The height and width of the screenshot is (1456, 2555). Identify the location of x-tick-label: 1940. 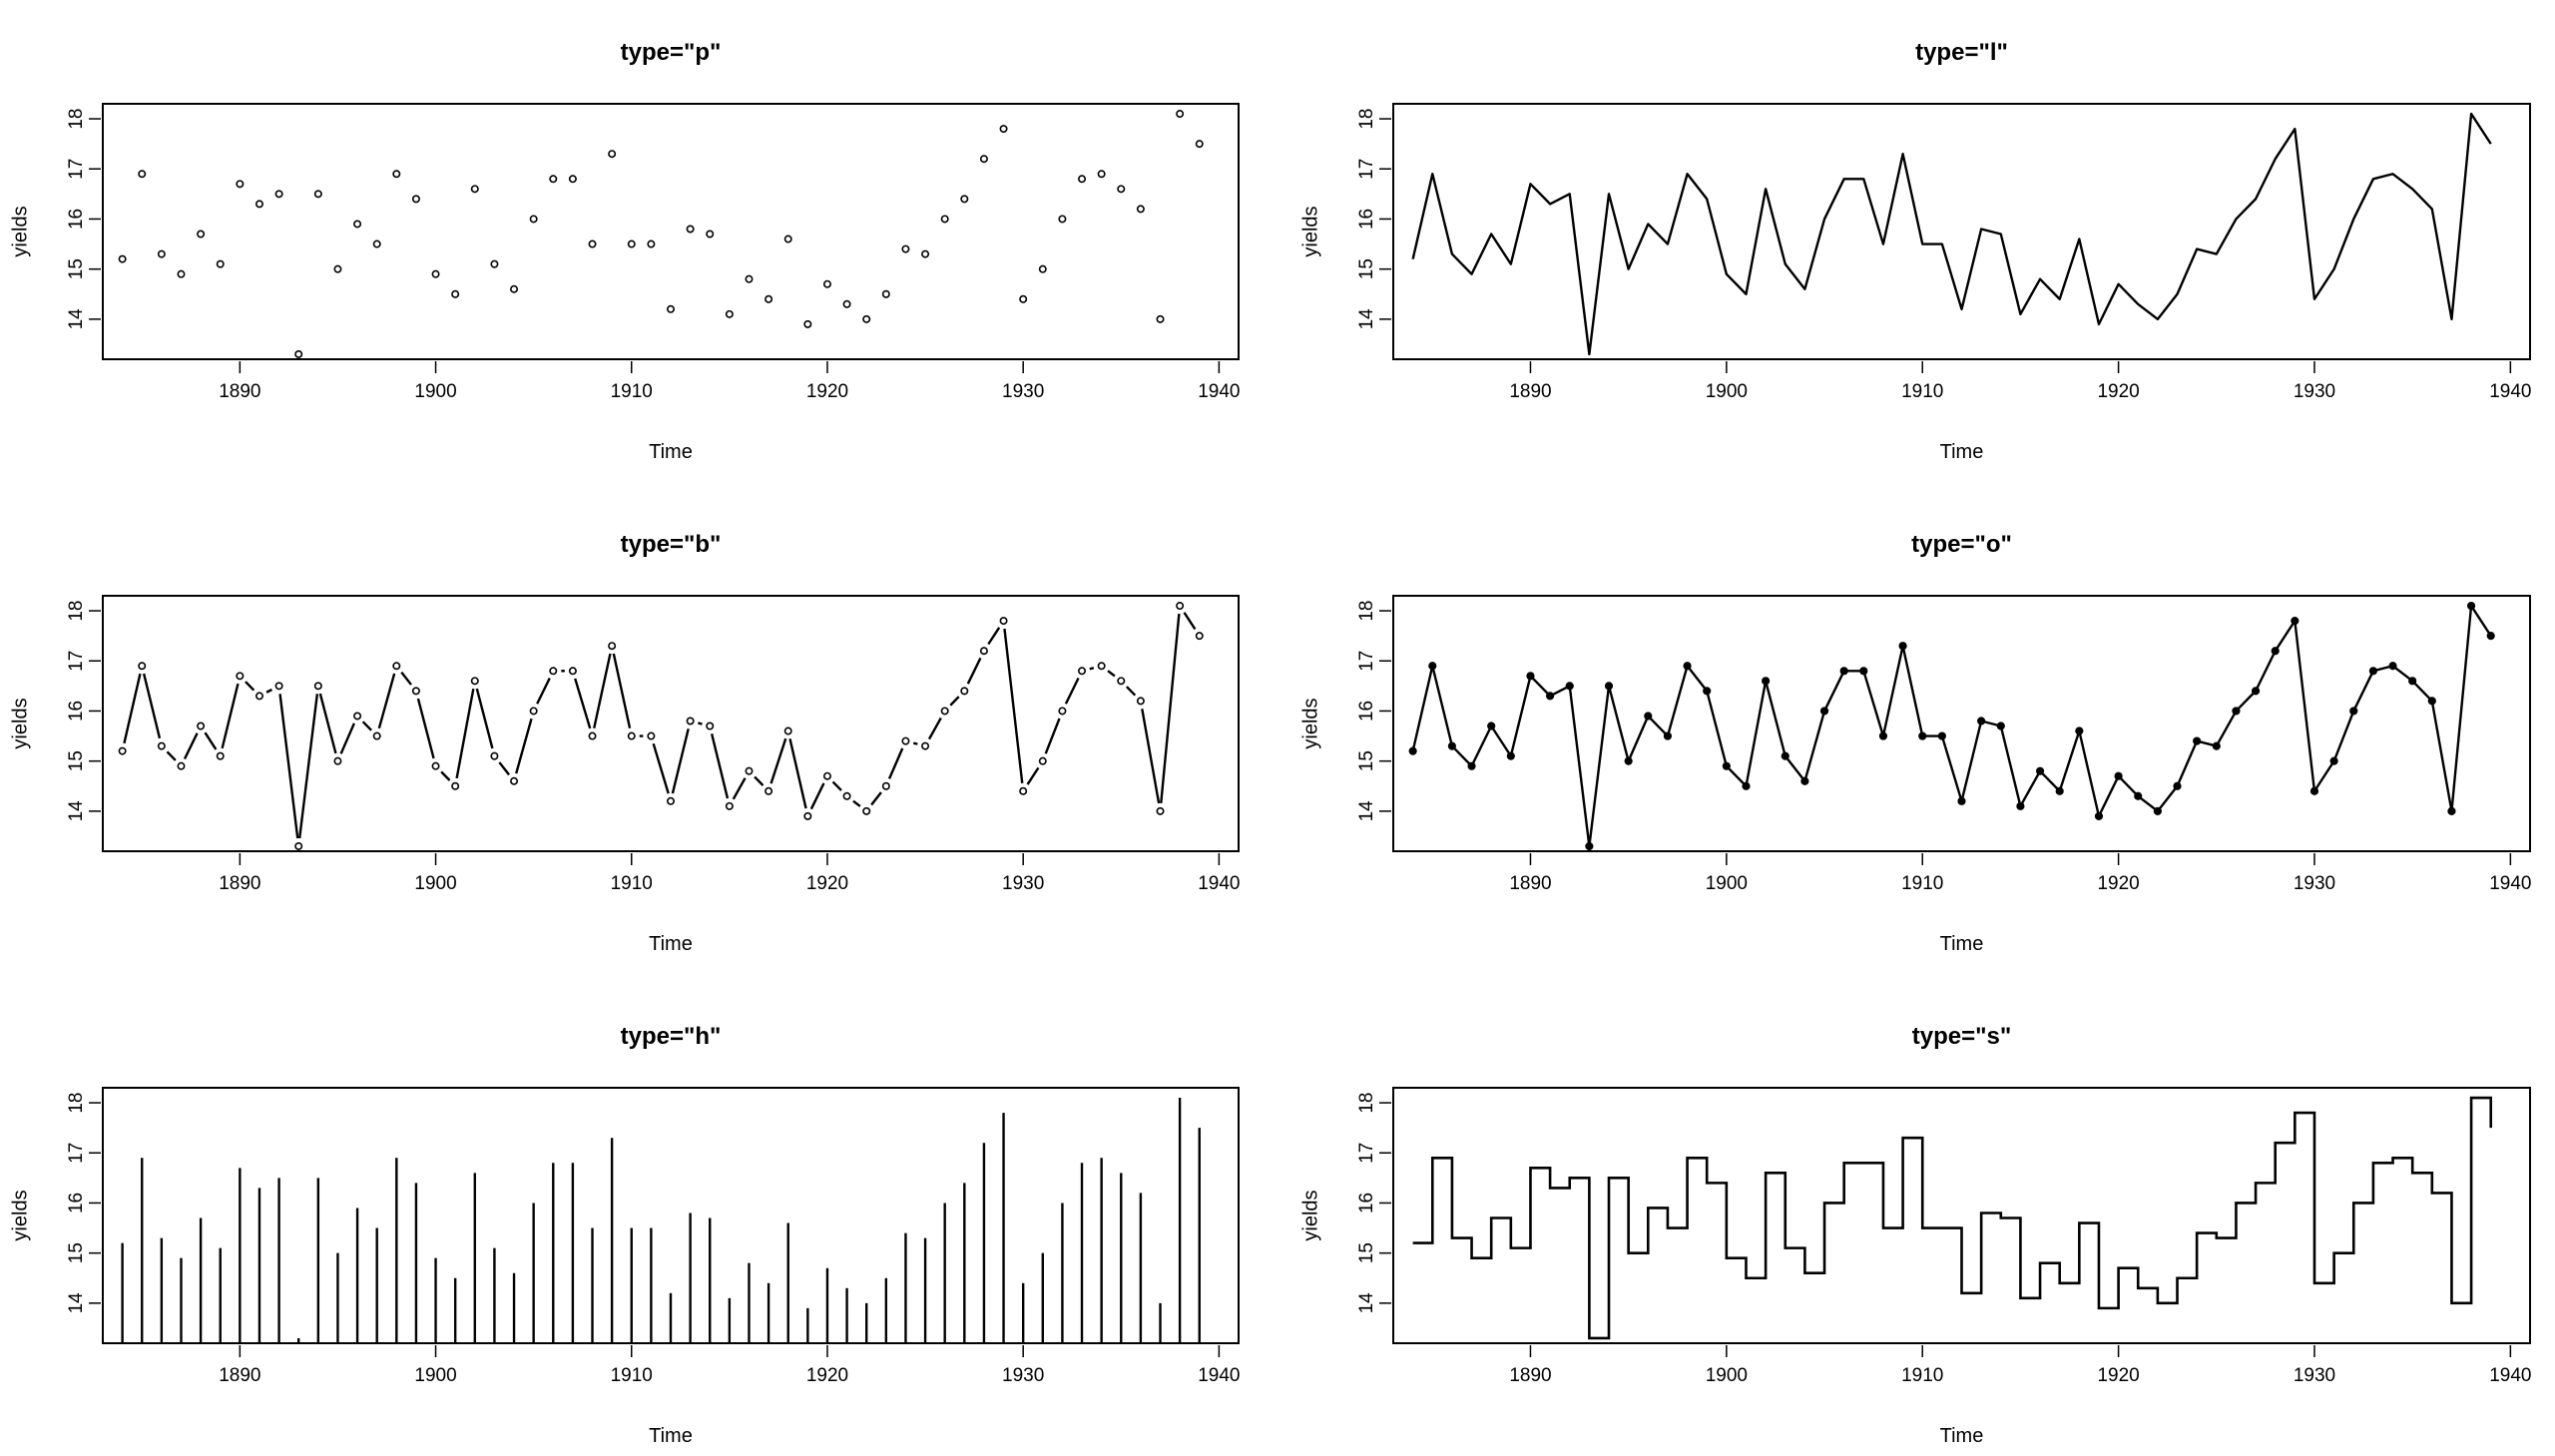
(2510, 391).